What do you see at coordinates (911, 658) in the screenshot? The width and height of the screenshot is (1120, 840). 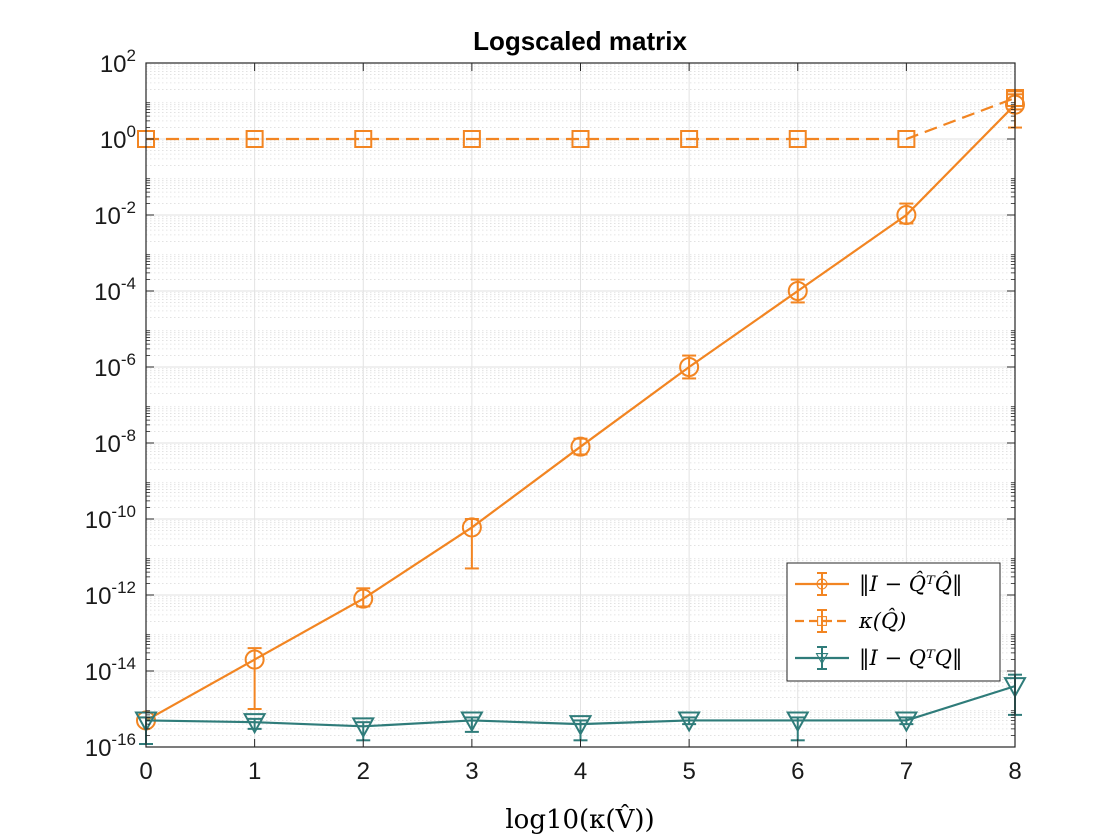 I see `legend-label: ‖I − QᵀQ‖` at bounding box center [911, 658].